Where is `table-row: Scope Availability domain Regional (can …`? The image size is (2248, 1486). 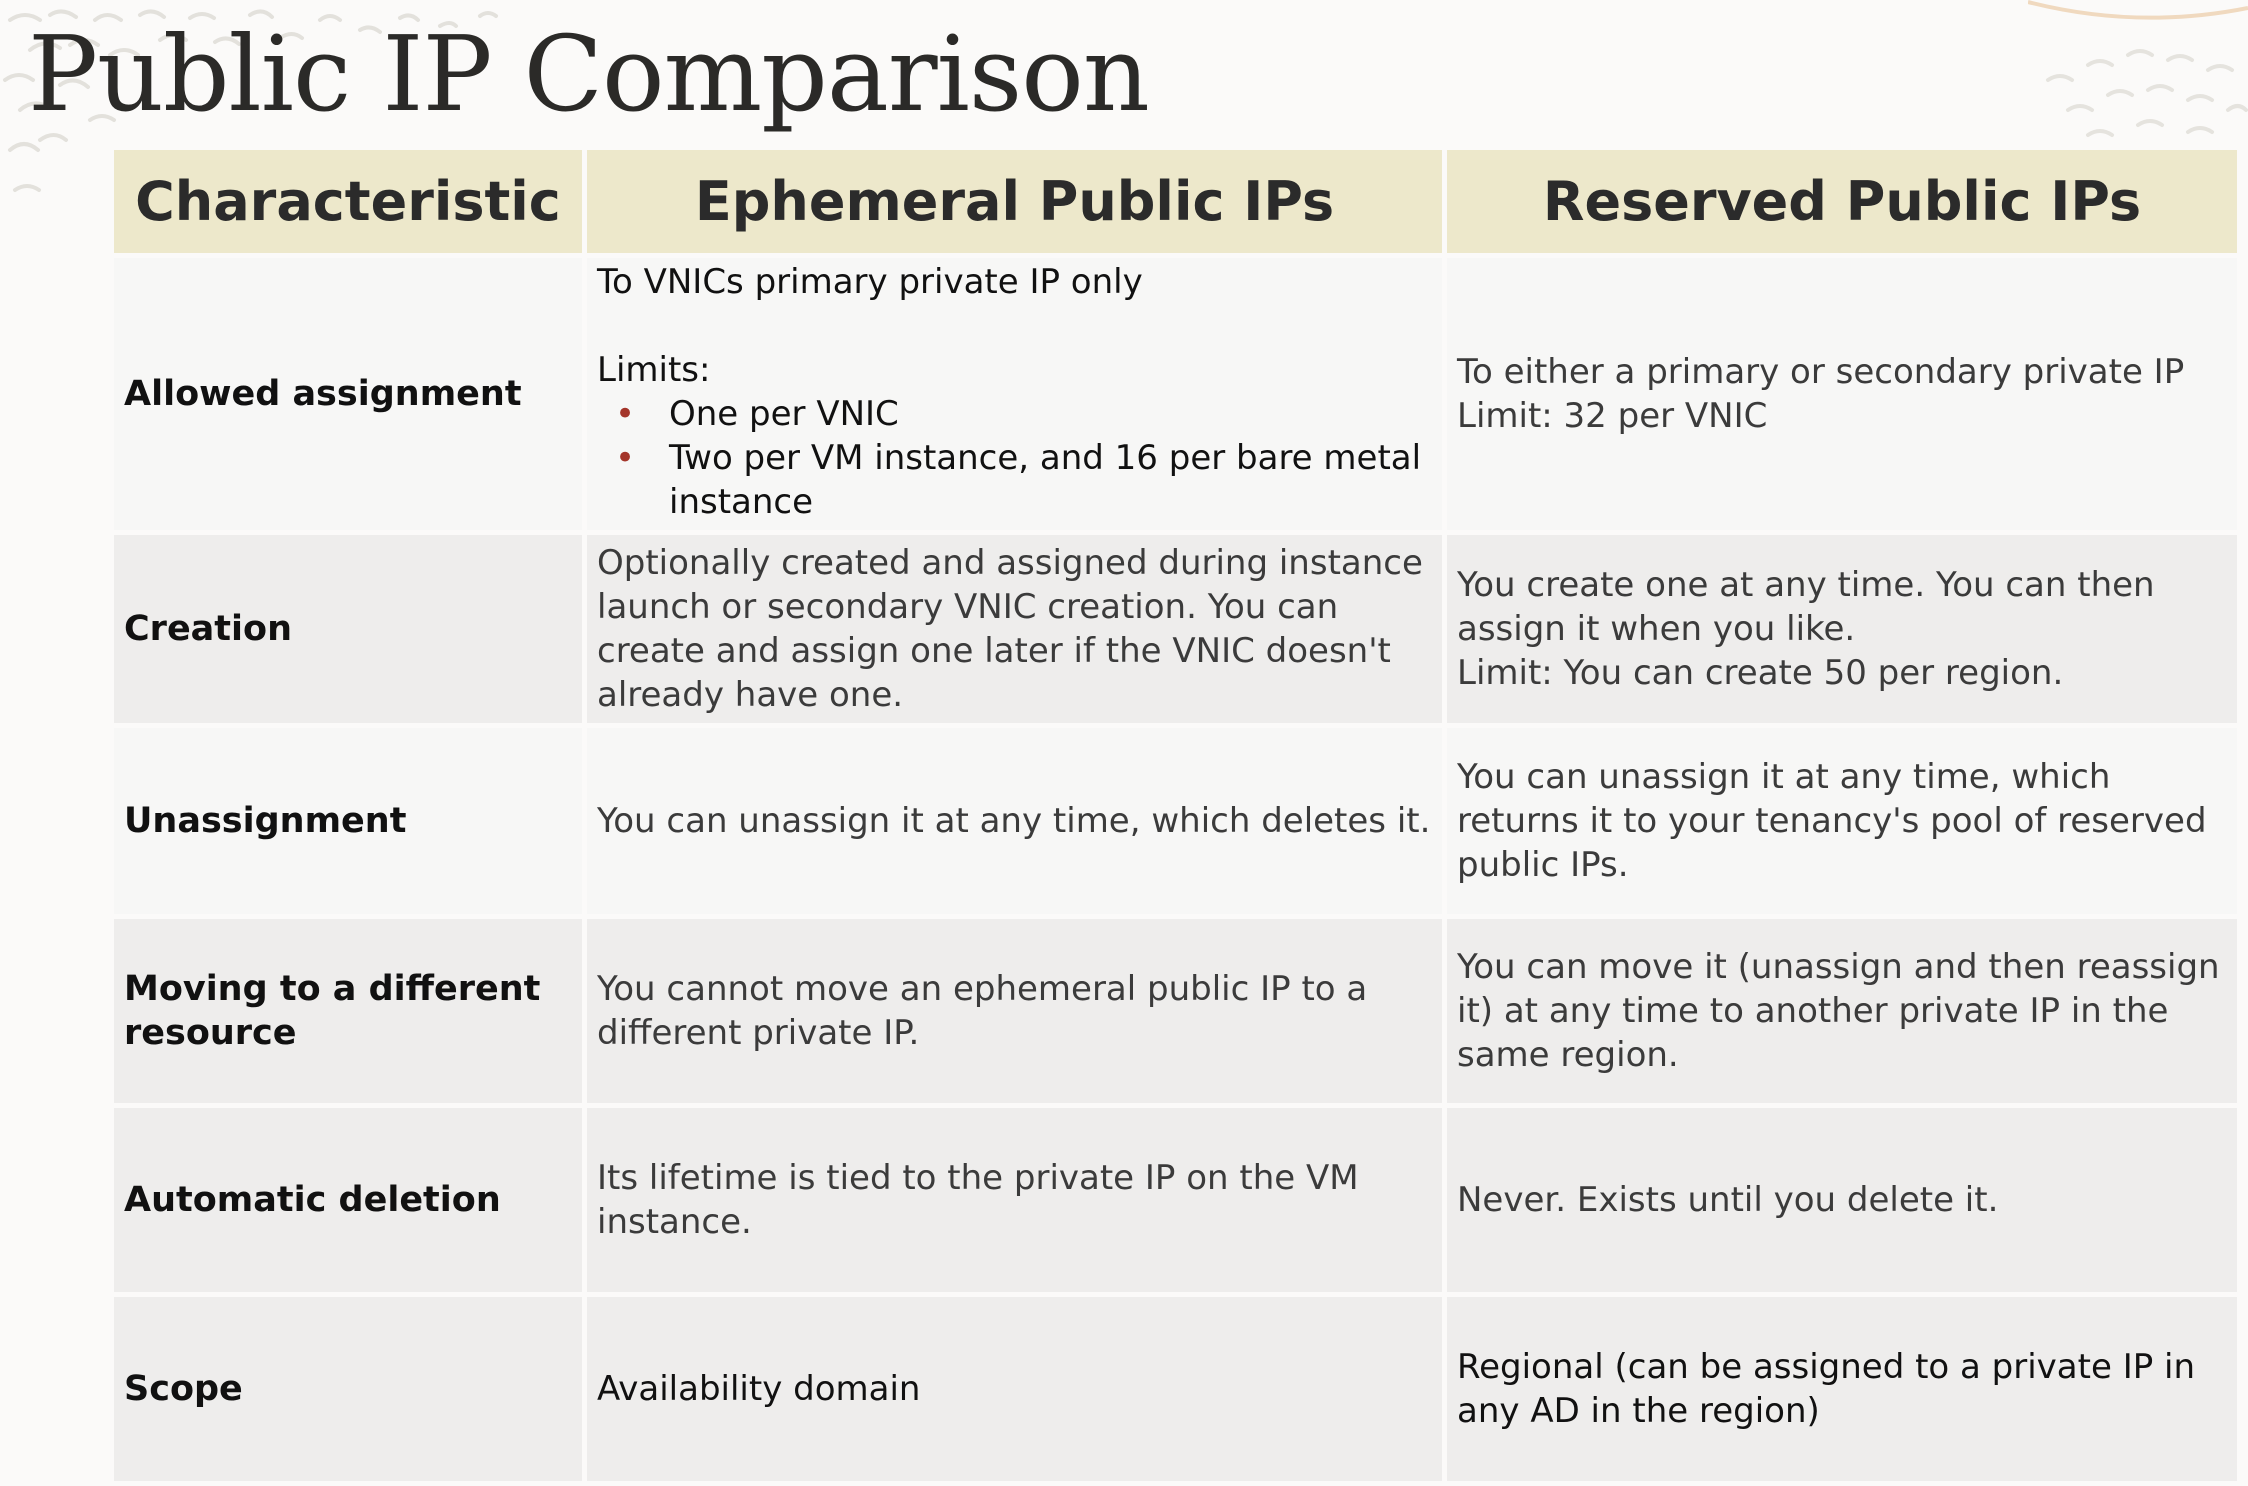
table-row: Scope Availability domain Regional (can … is located at coordinates (1175, 1389).